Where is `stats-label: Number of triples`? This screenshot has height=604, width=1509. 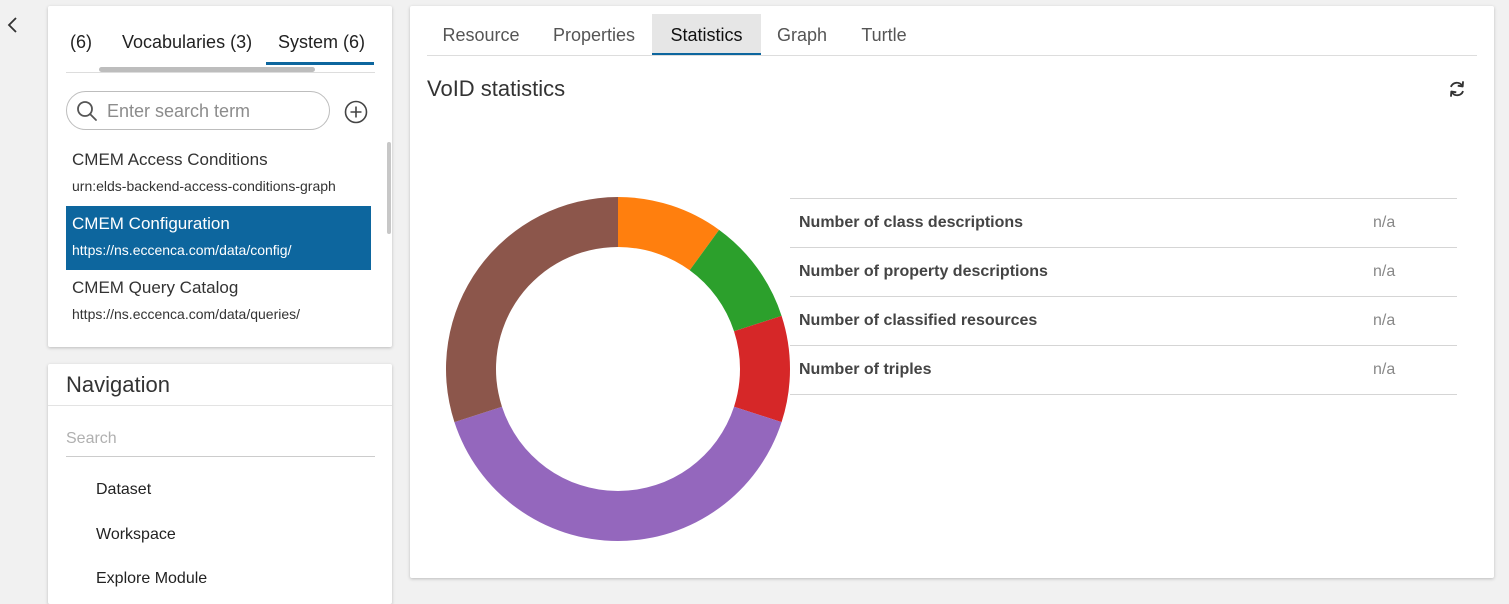
stats-label: Number of triples is located at coordinates (865, 369).